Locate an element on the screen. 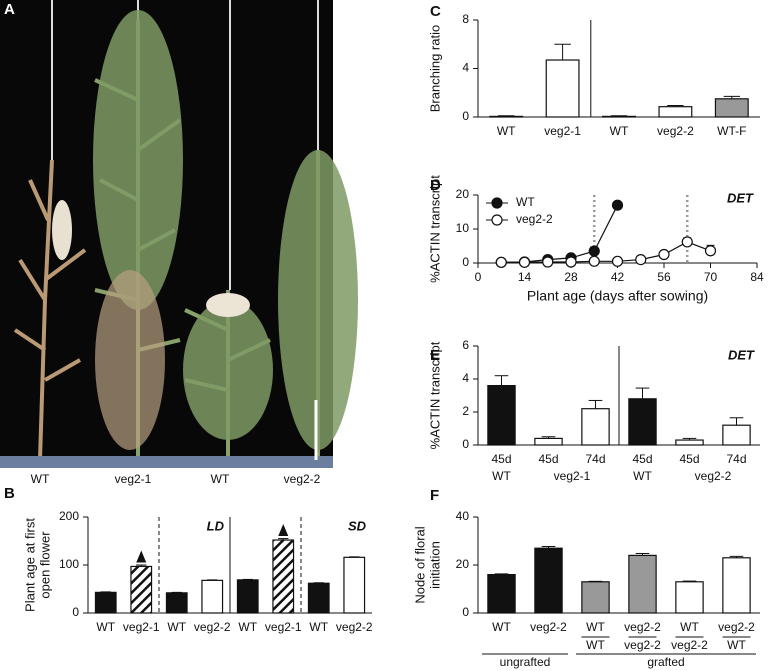 The height and width of the screenshot is (671, 777). legend-label: veg2-2 is located at coordinates (534, 219).